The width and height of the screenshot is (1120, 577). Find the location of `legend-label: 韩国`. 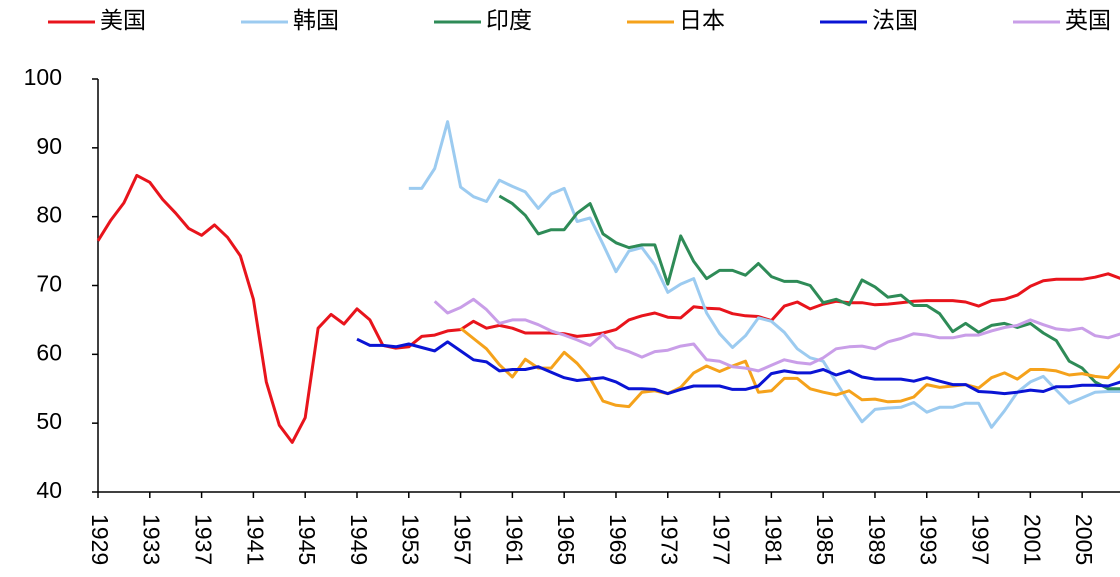

legend-label: 韩国 is located at coordinates (316, 20).